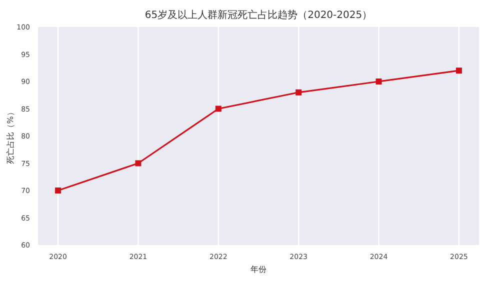 The width and height of the screenshot is (500, 283). I want to click on chart-title: 65岁及以上人群新冠死亡占比趋势（2020-2025）, so click(258, 15).